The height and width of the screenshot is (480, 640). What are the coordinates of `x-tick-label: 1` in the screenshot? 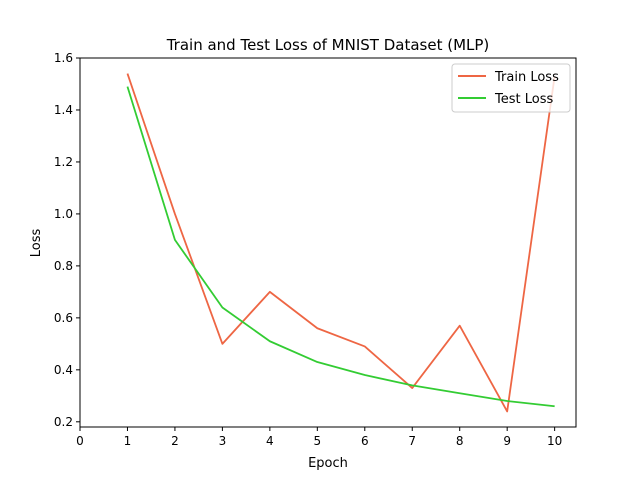 It's located at (128, 441).